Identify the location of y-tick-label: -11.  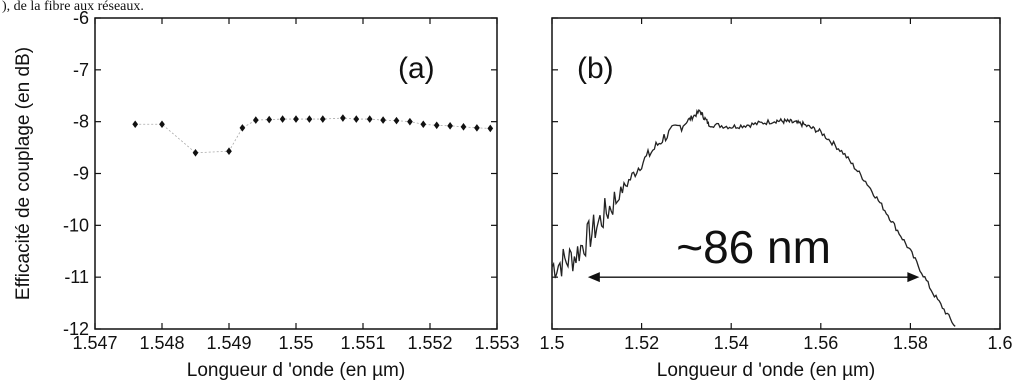
(76, 277).